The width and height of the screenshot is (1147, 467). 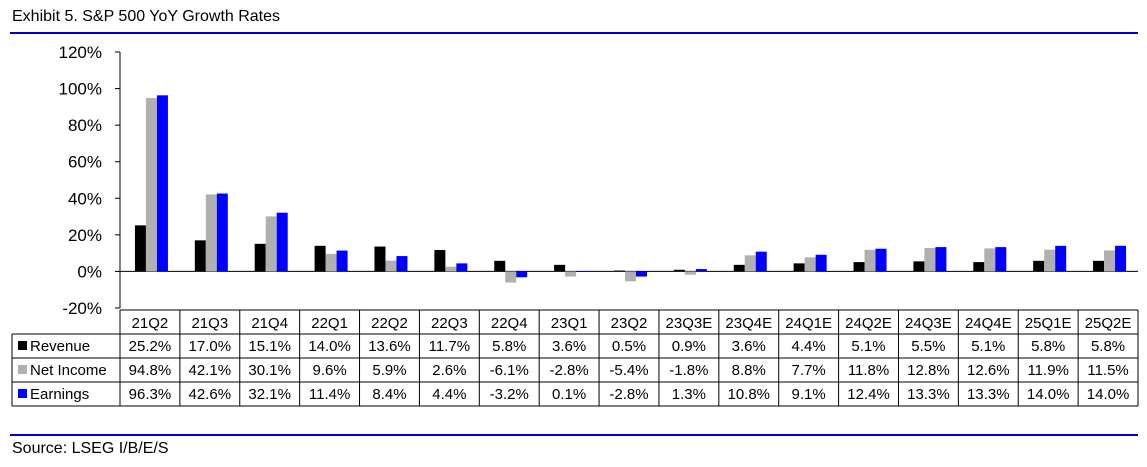 I want to click on category-label: 23Q4E, so click(x=748, y=323).